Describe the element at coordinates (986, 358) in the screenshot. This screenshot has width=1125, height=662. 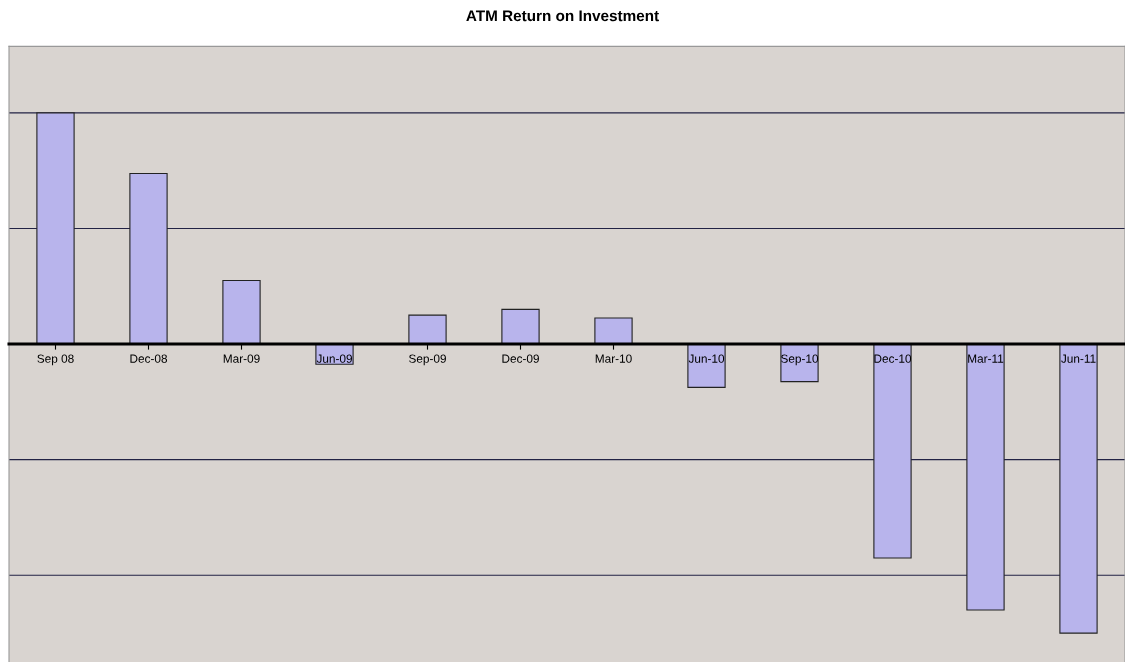
I see `x-tick-label: Mar-11` at that location.